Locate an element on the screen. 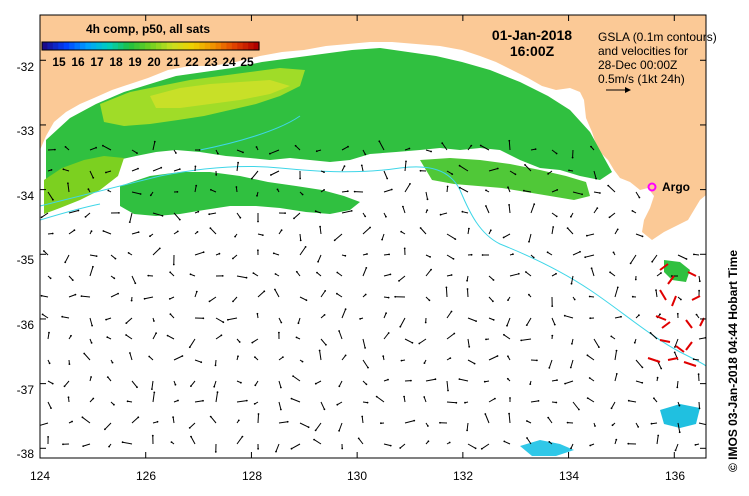  svg-text: GSLA (0.1m contours) is located at coordinates (657, 37).